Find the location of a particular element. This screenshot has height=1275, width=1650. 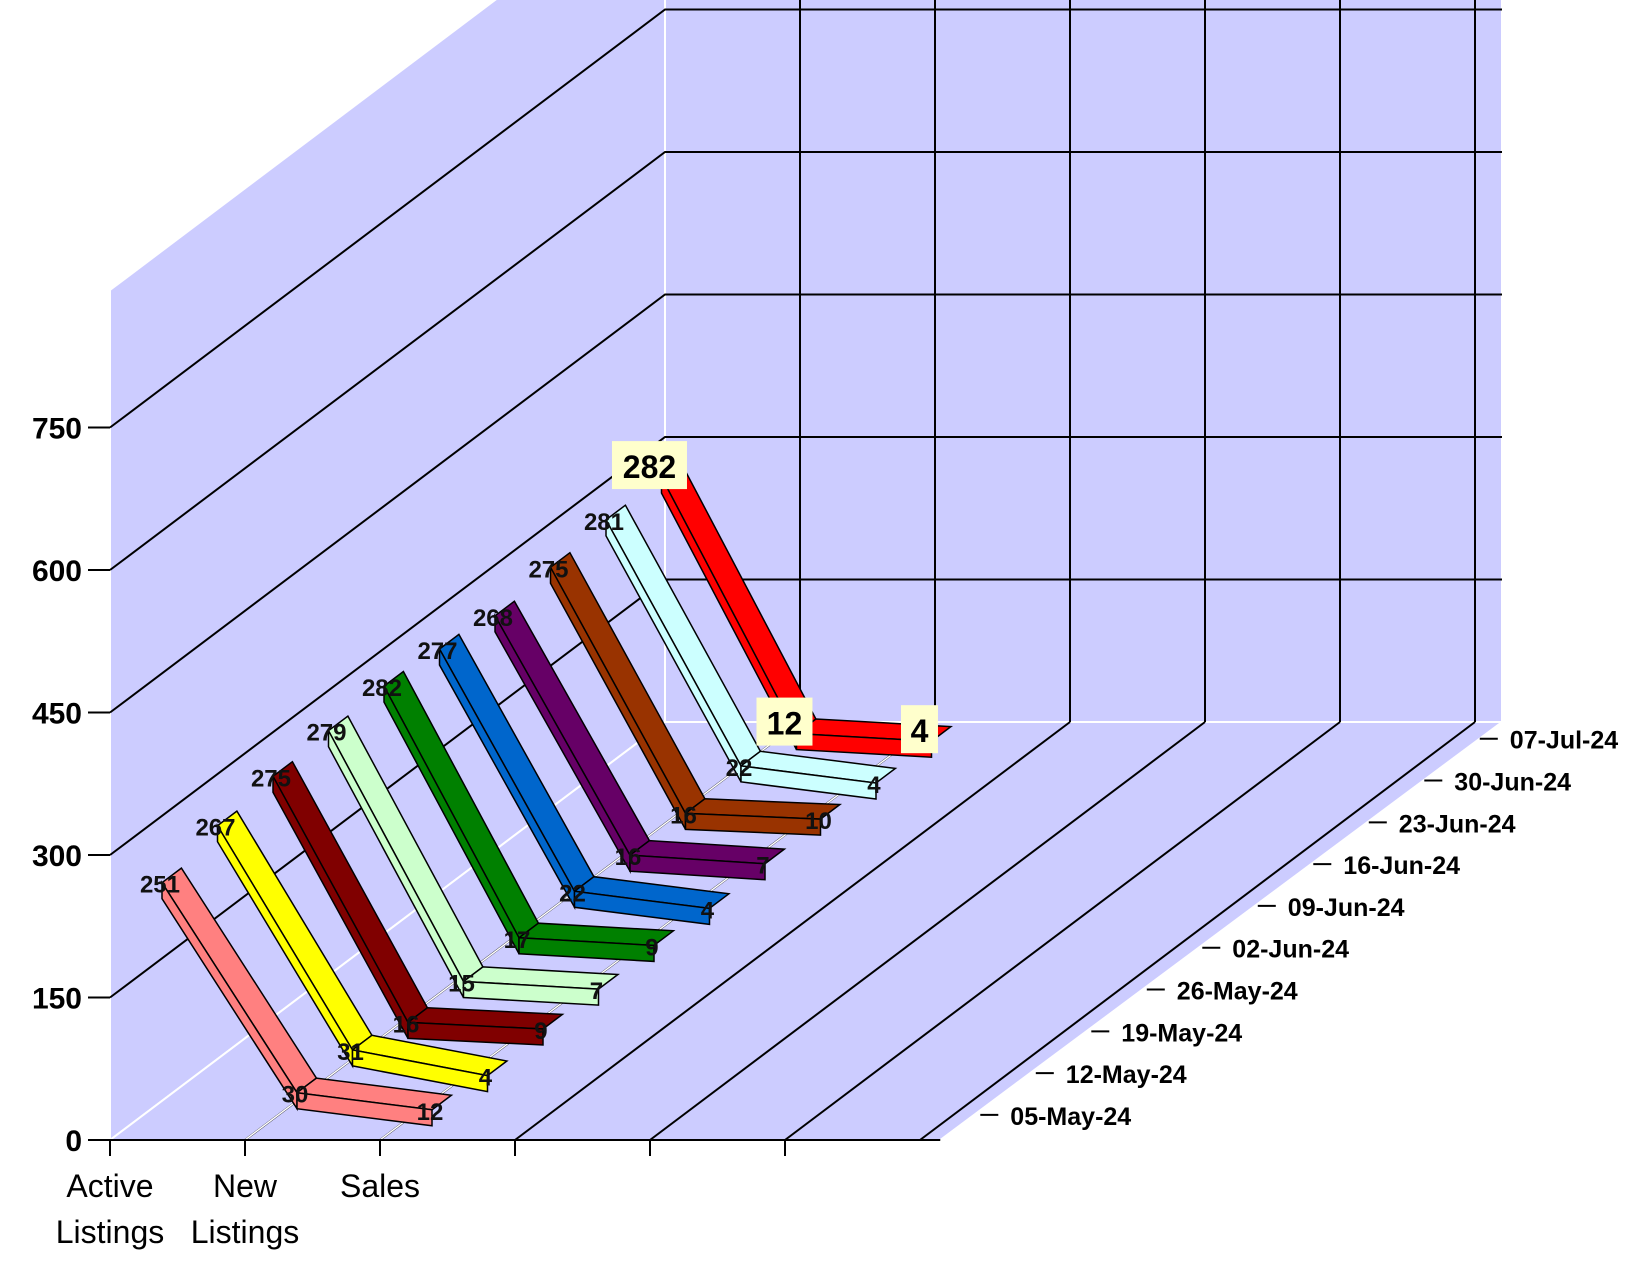

value-label: 268 is located at coordinates (493, 618).